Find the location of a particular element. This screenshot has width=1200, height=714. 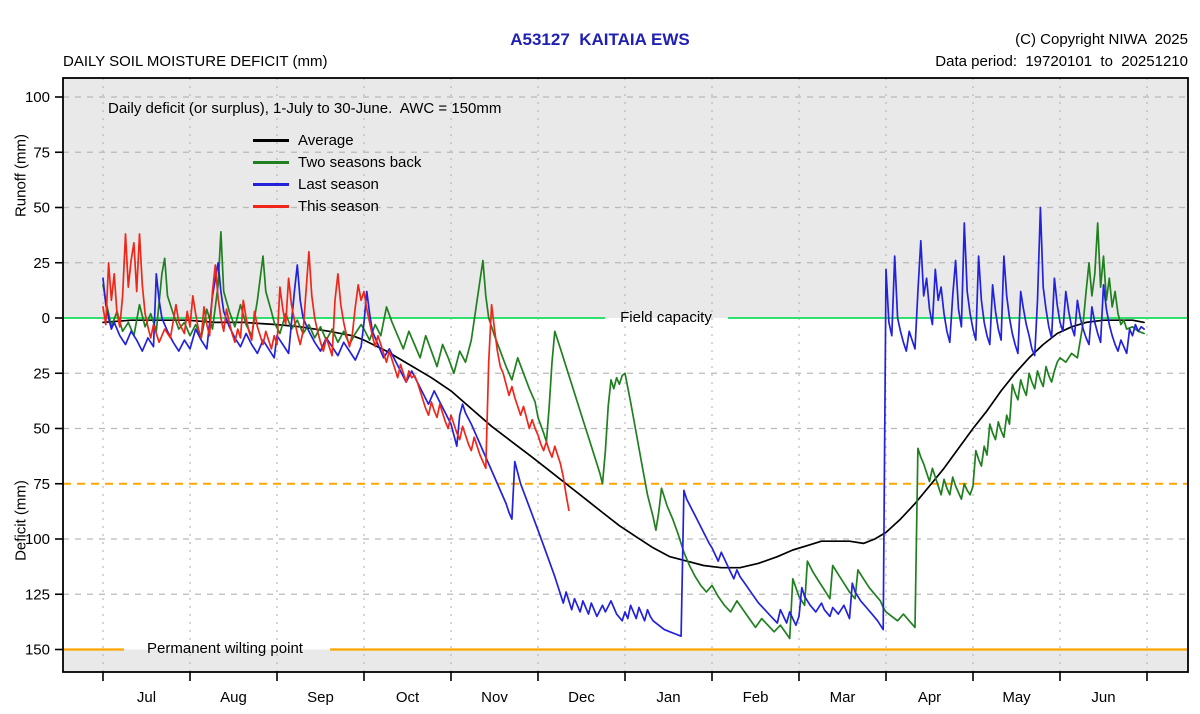

x-tick-label: Feb is located at coordinates (756, 697).